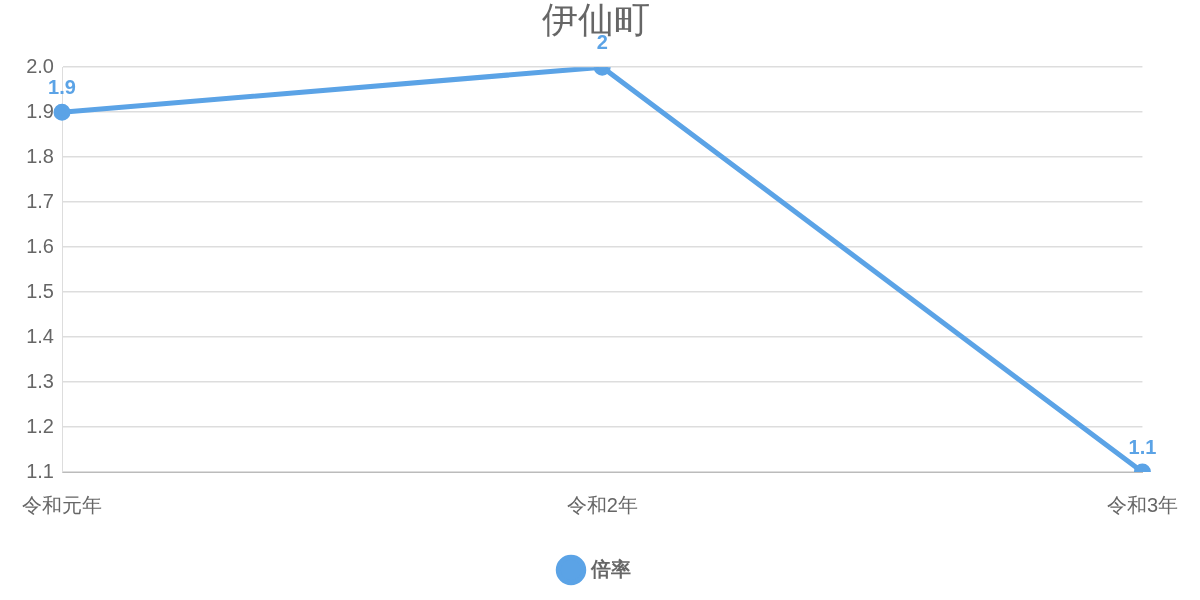 The height and width of the screenshot is (600, 1200). What do you see at coordinates (1142, 446) in the screenshot?
I see `data-label: 1.1` at bounding box center [1142, 446].